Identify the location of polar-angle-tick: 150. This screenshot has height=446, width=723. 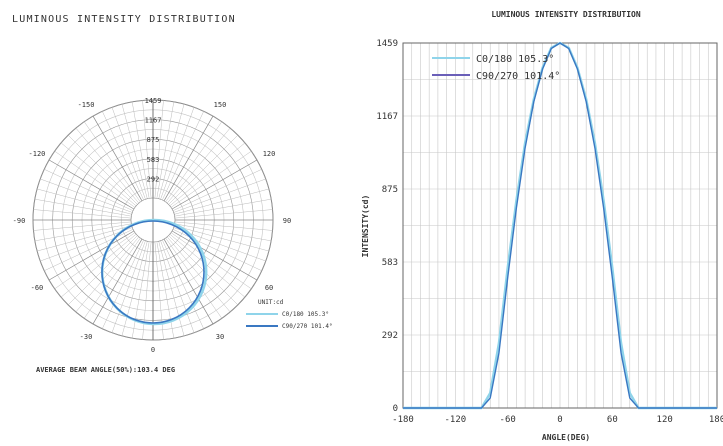
(220, 105).